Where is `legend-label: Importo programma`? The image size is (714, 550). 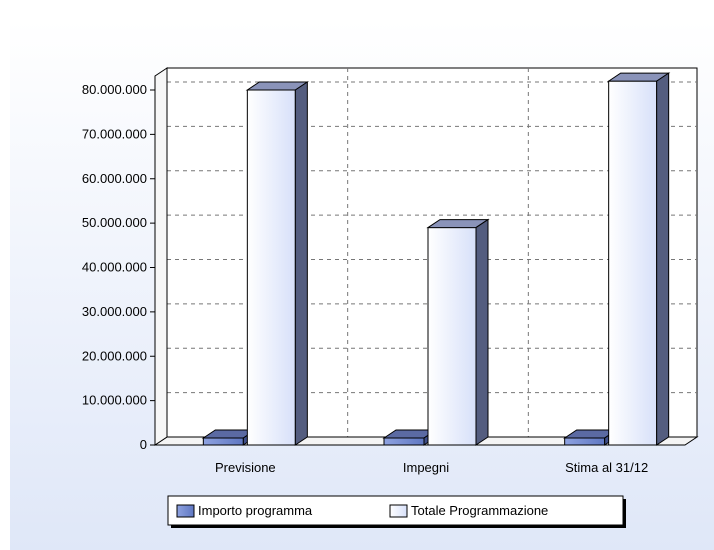
legend-label: Importo programma is located at coordinates (255, 510).